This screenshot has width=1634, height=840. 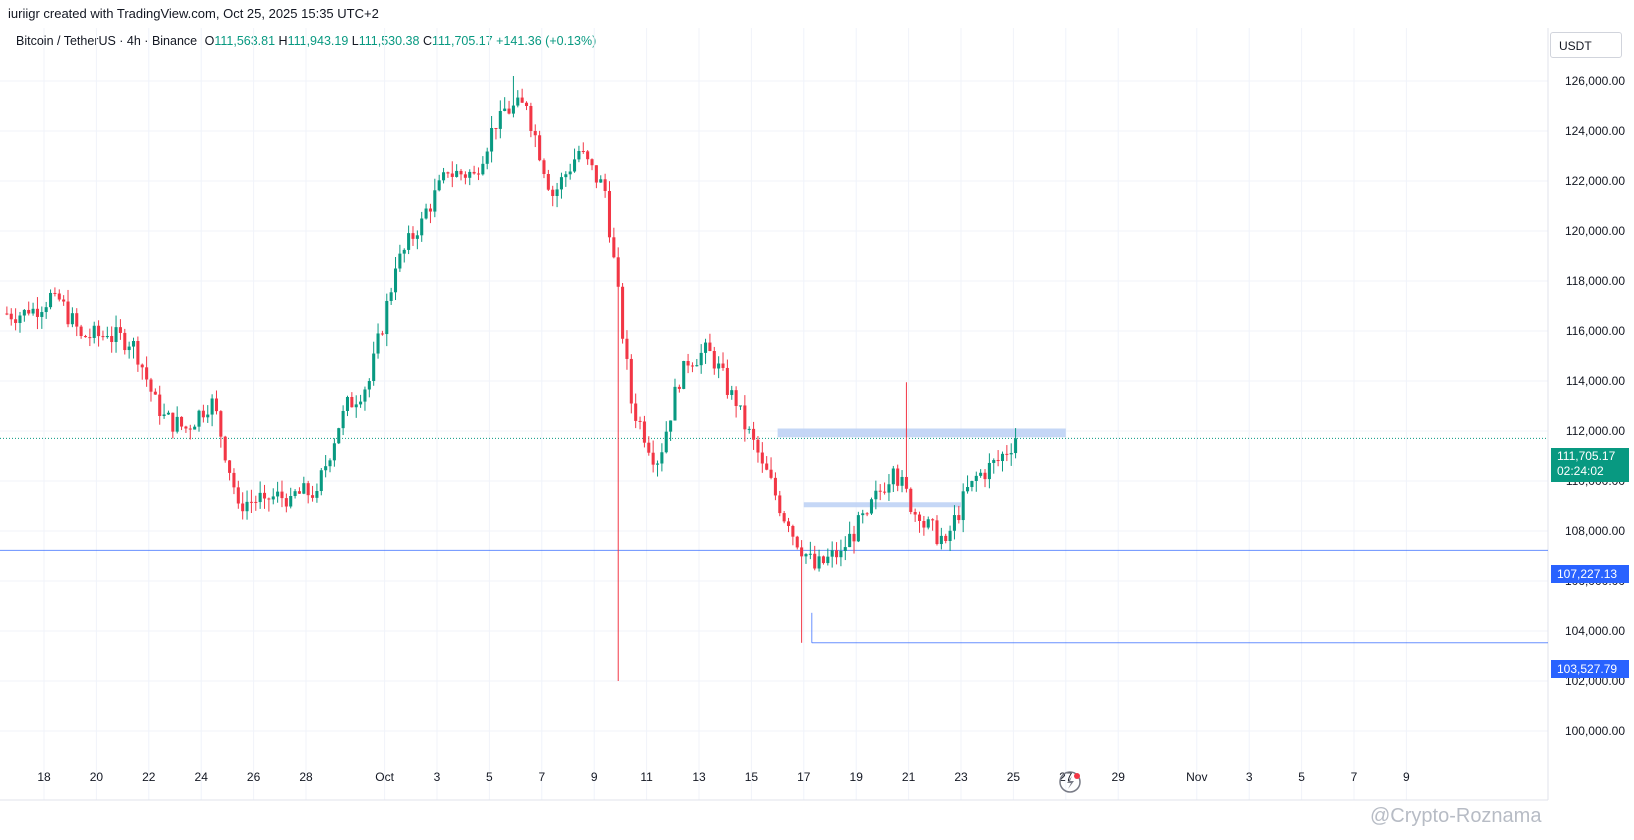 I want to click on price-tick-label: 100,000.00, so click(x=1595, y=731).